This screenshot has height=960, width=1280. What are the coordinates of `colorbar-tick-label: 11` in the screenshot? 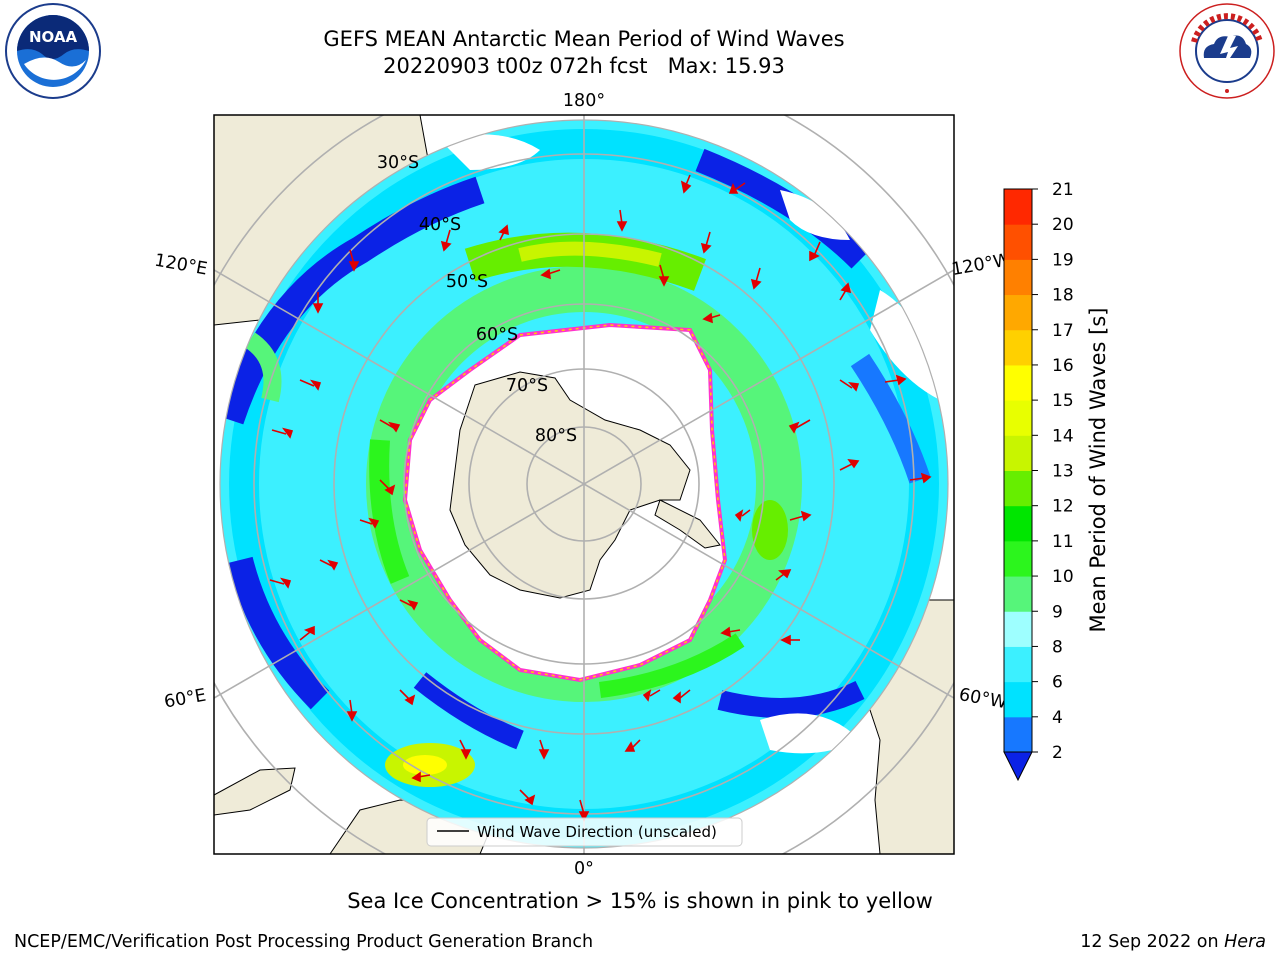 It's located at (1063, 542).